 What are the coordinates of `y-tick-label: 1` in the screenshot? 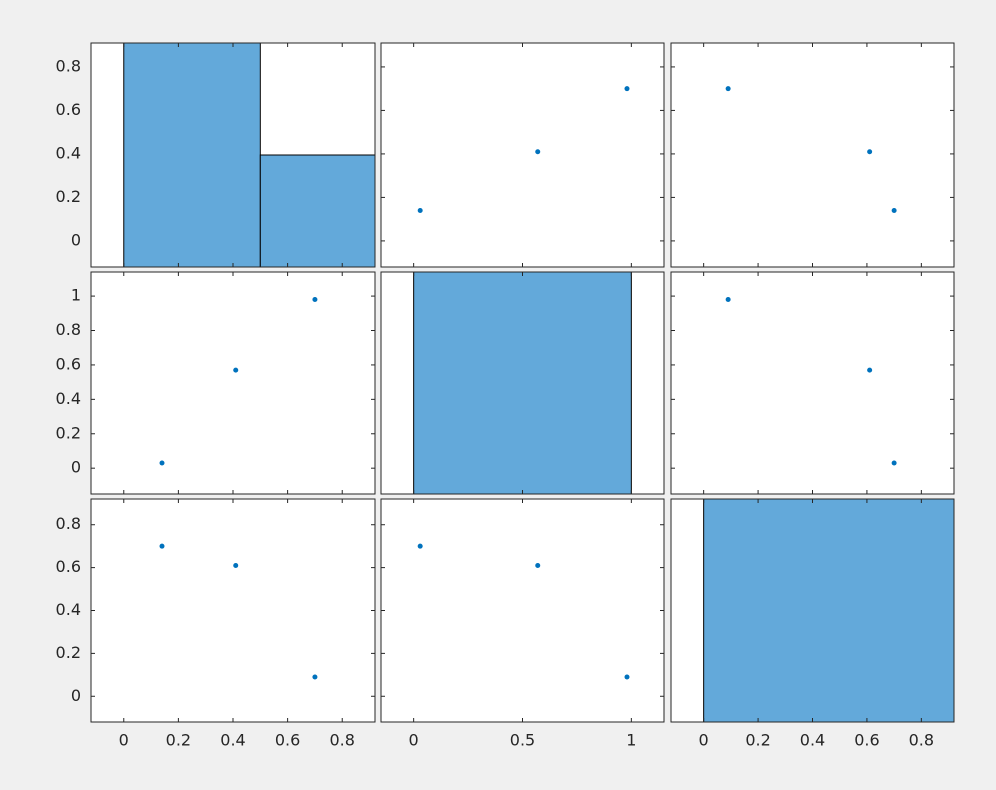 It's located at (76, 295).